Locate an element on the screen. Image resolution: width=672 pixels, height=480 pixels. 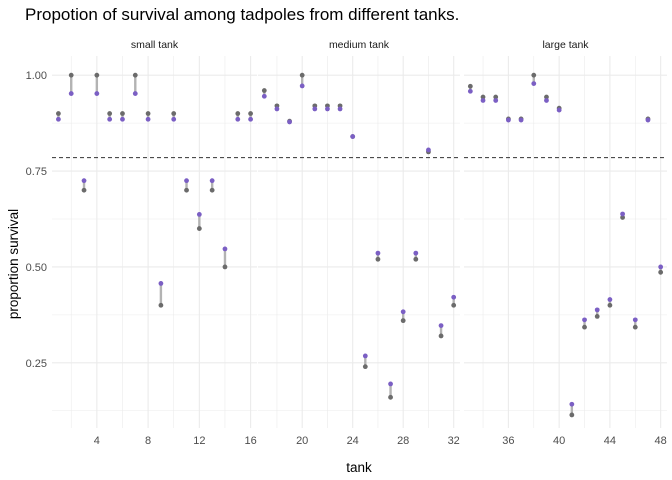
y-axis-title: proportion survival is located at coordinates (13, 264).